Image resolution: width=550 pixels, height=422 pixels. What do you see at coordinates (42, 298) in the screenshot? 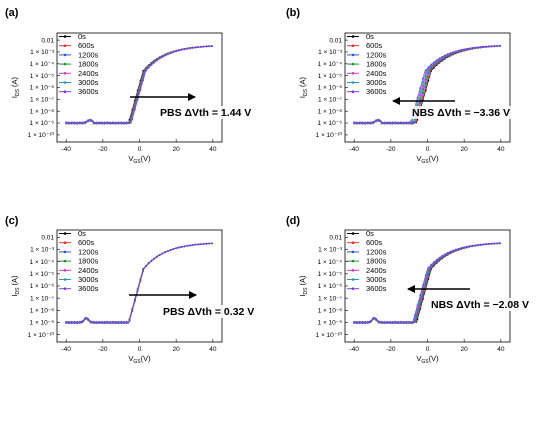
I see `y-tick-label: 1 × 10⁻⁷` at bounding box center [42, 298].